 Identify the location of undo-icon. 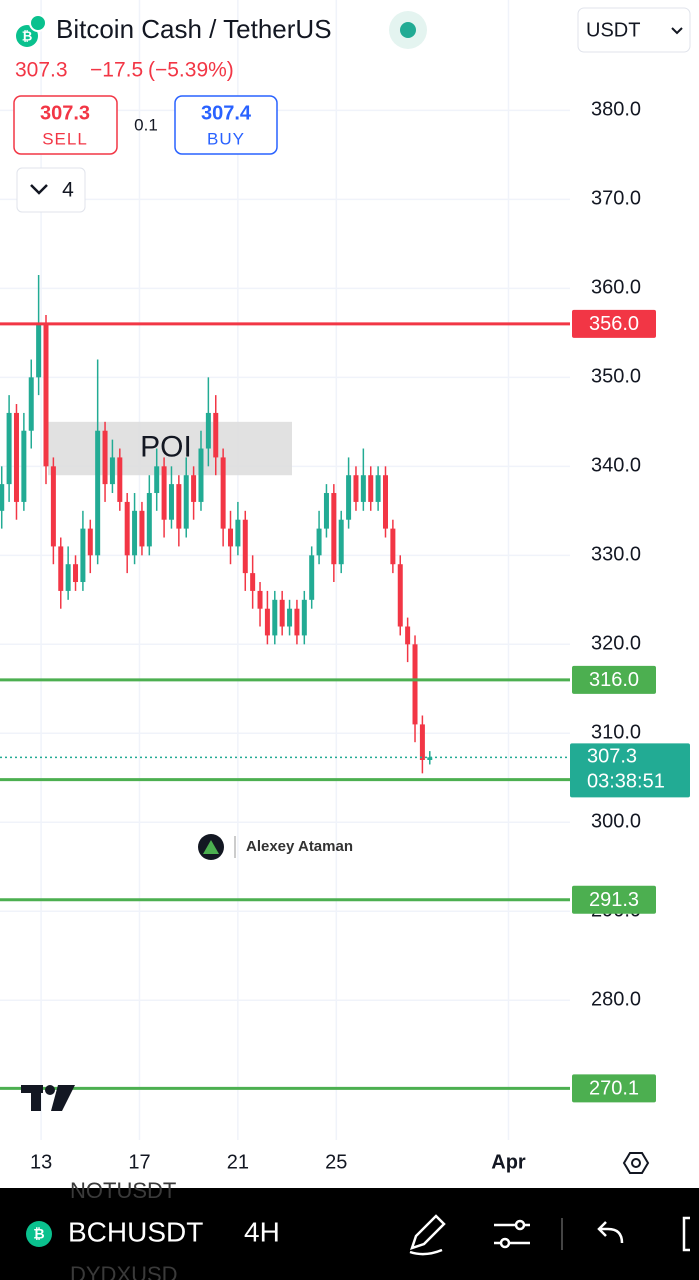
(610, 1232).